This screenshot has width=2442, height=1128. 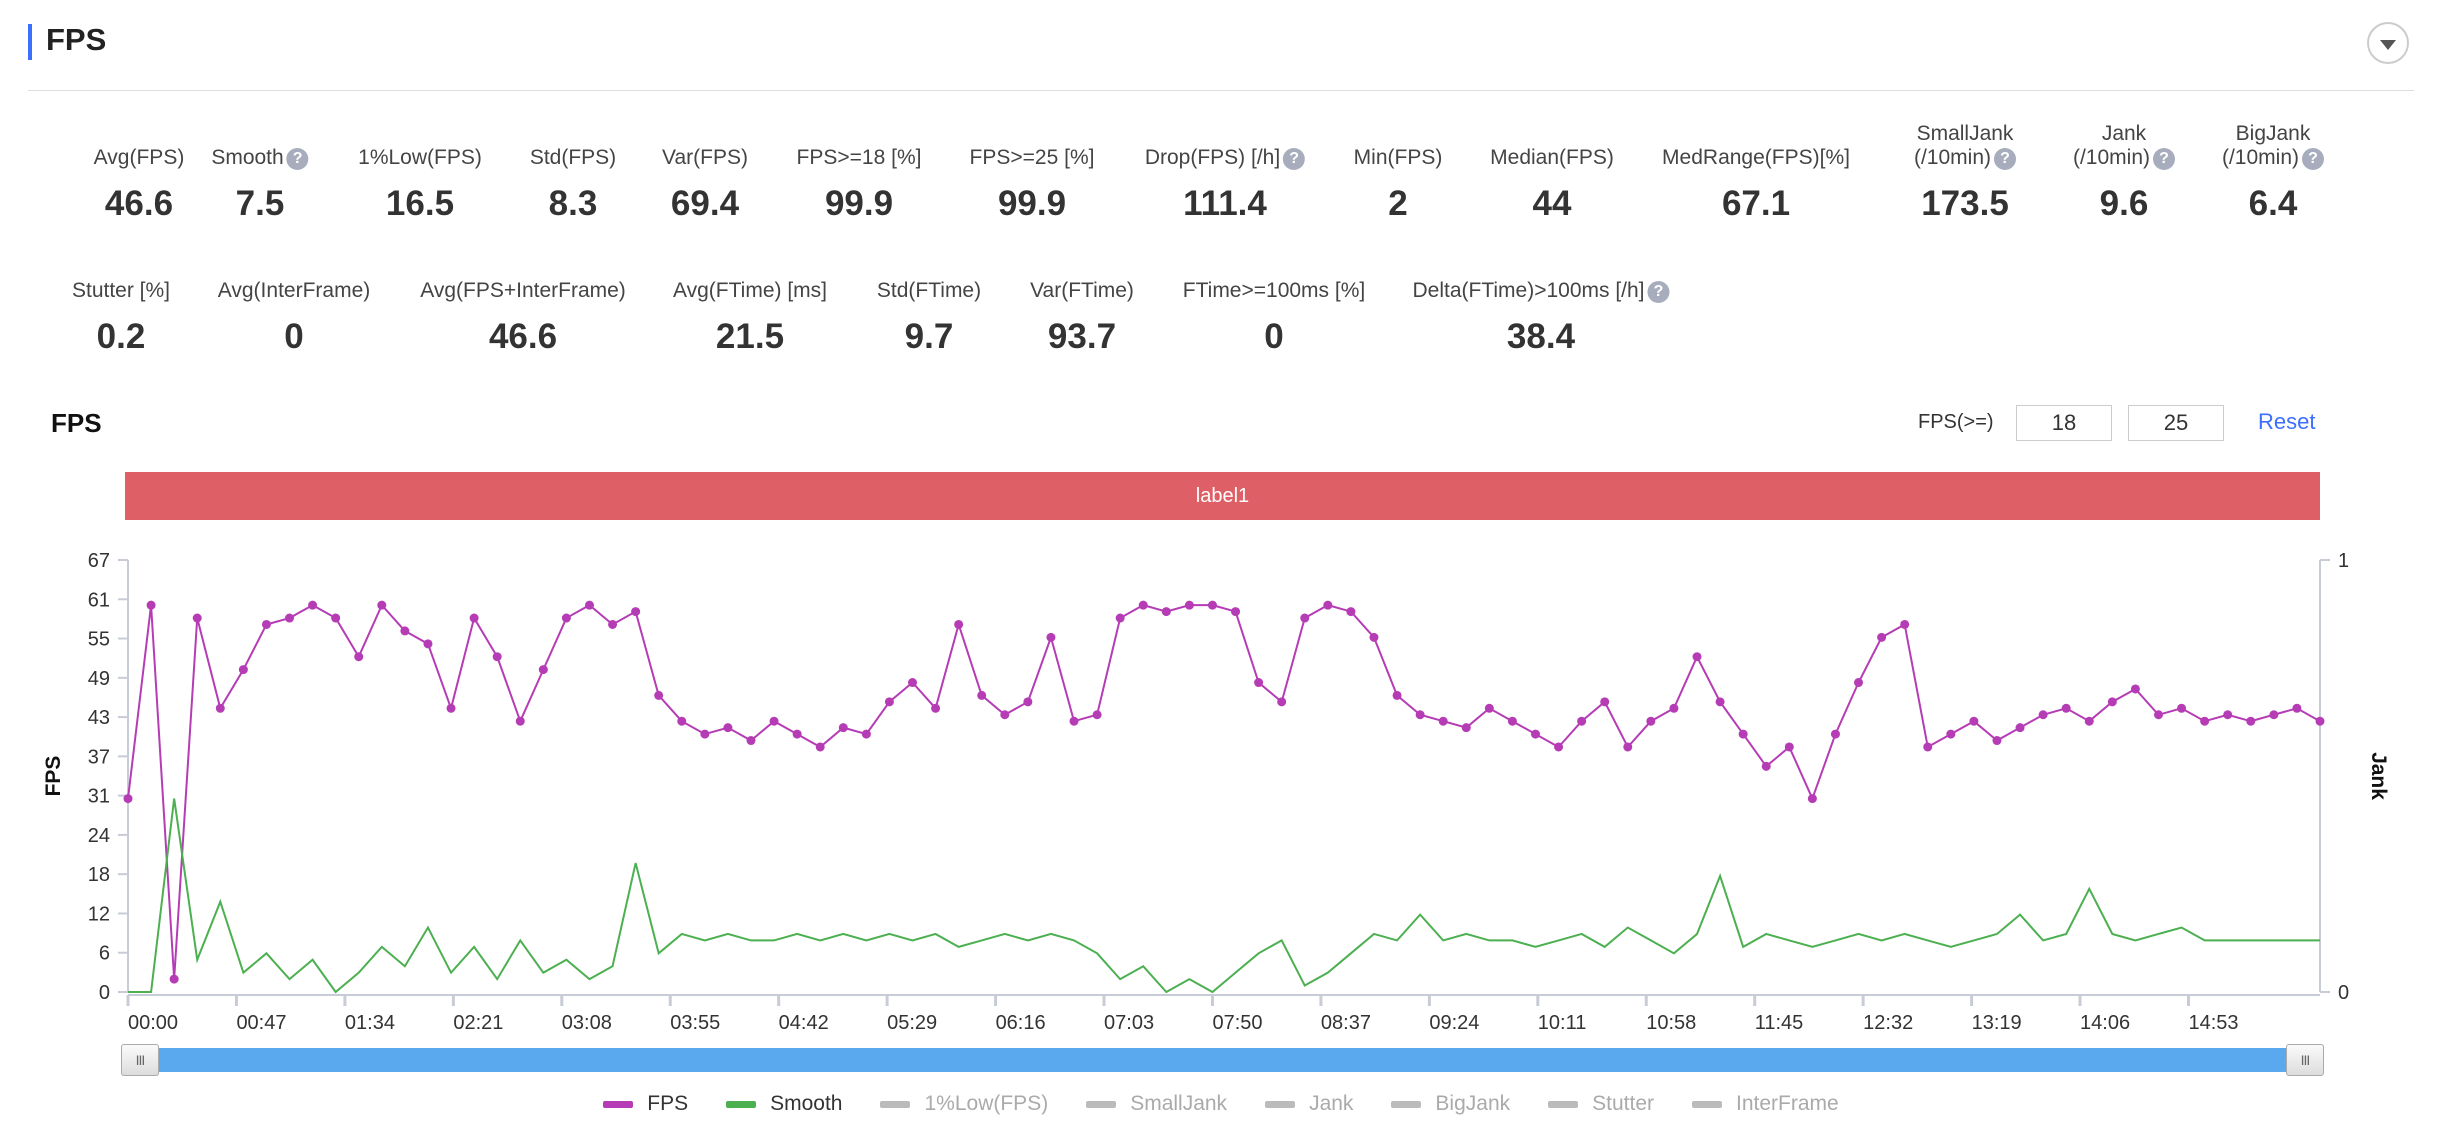 I want to click on x-tick-label: 02:21, so click(x=478, y=1023).